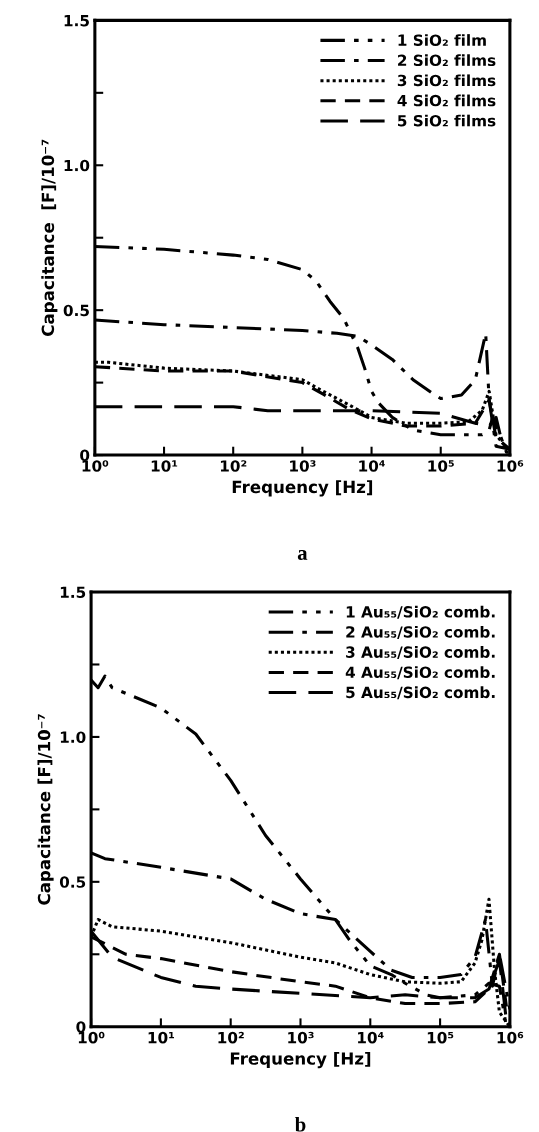  What do you see at coordinates (447, 60) in the screenshot?
I see `legend-label: 2 SiO₂ films` at bounding box center [447, 60].